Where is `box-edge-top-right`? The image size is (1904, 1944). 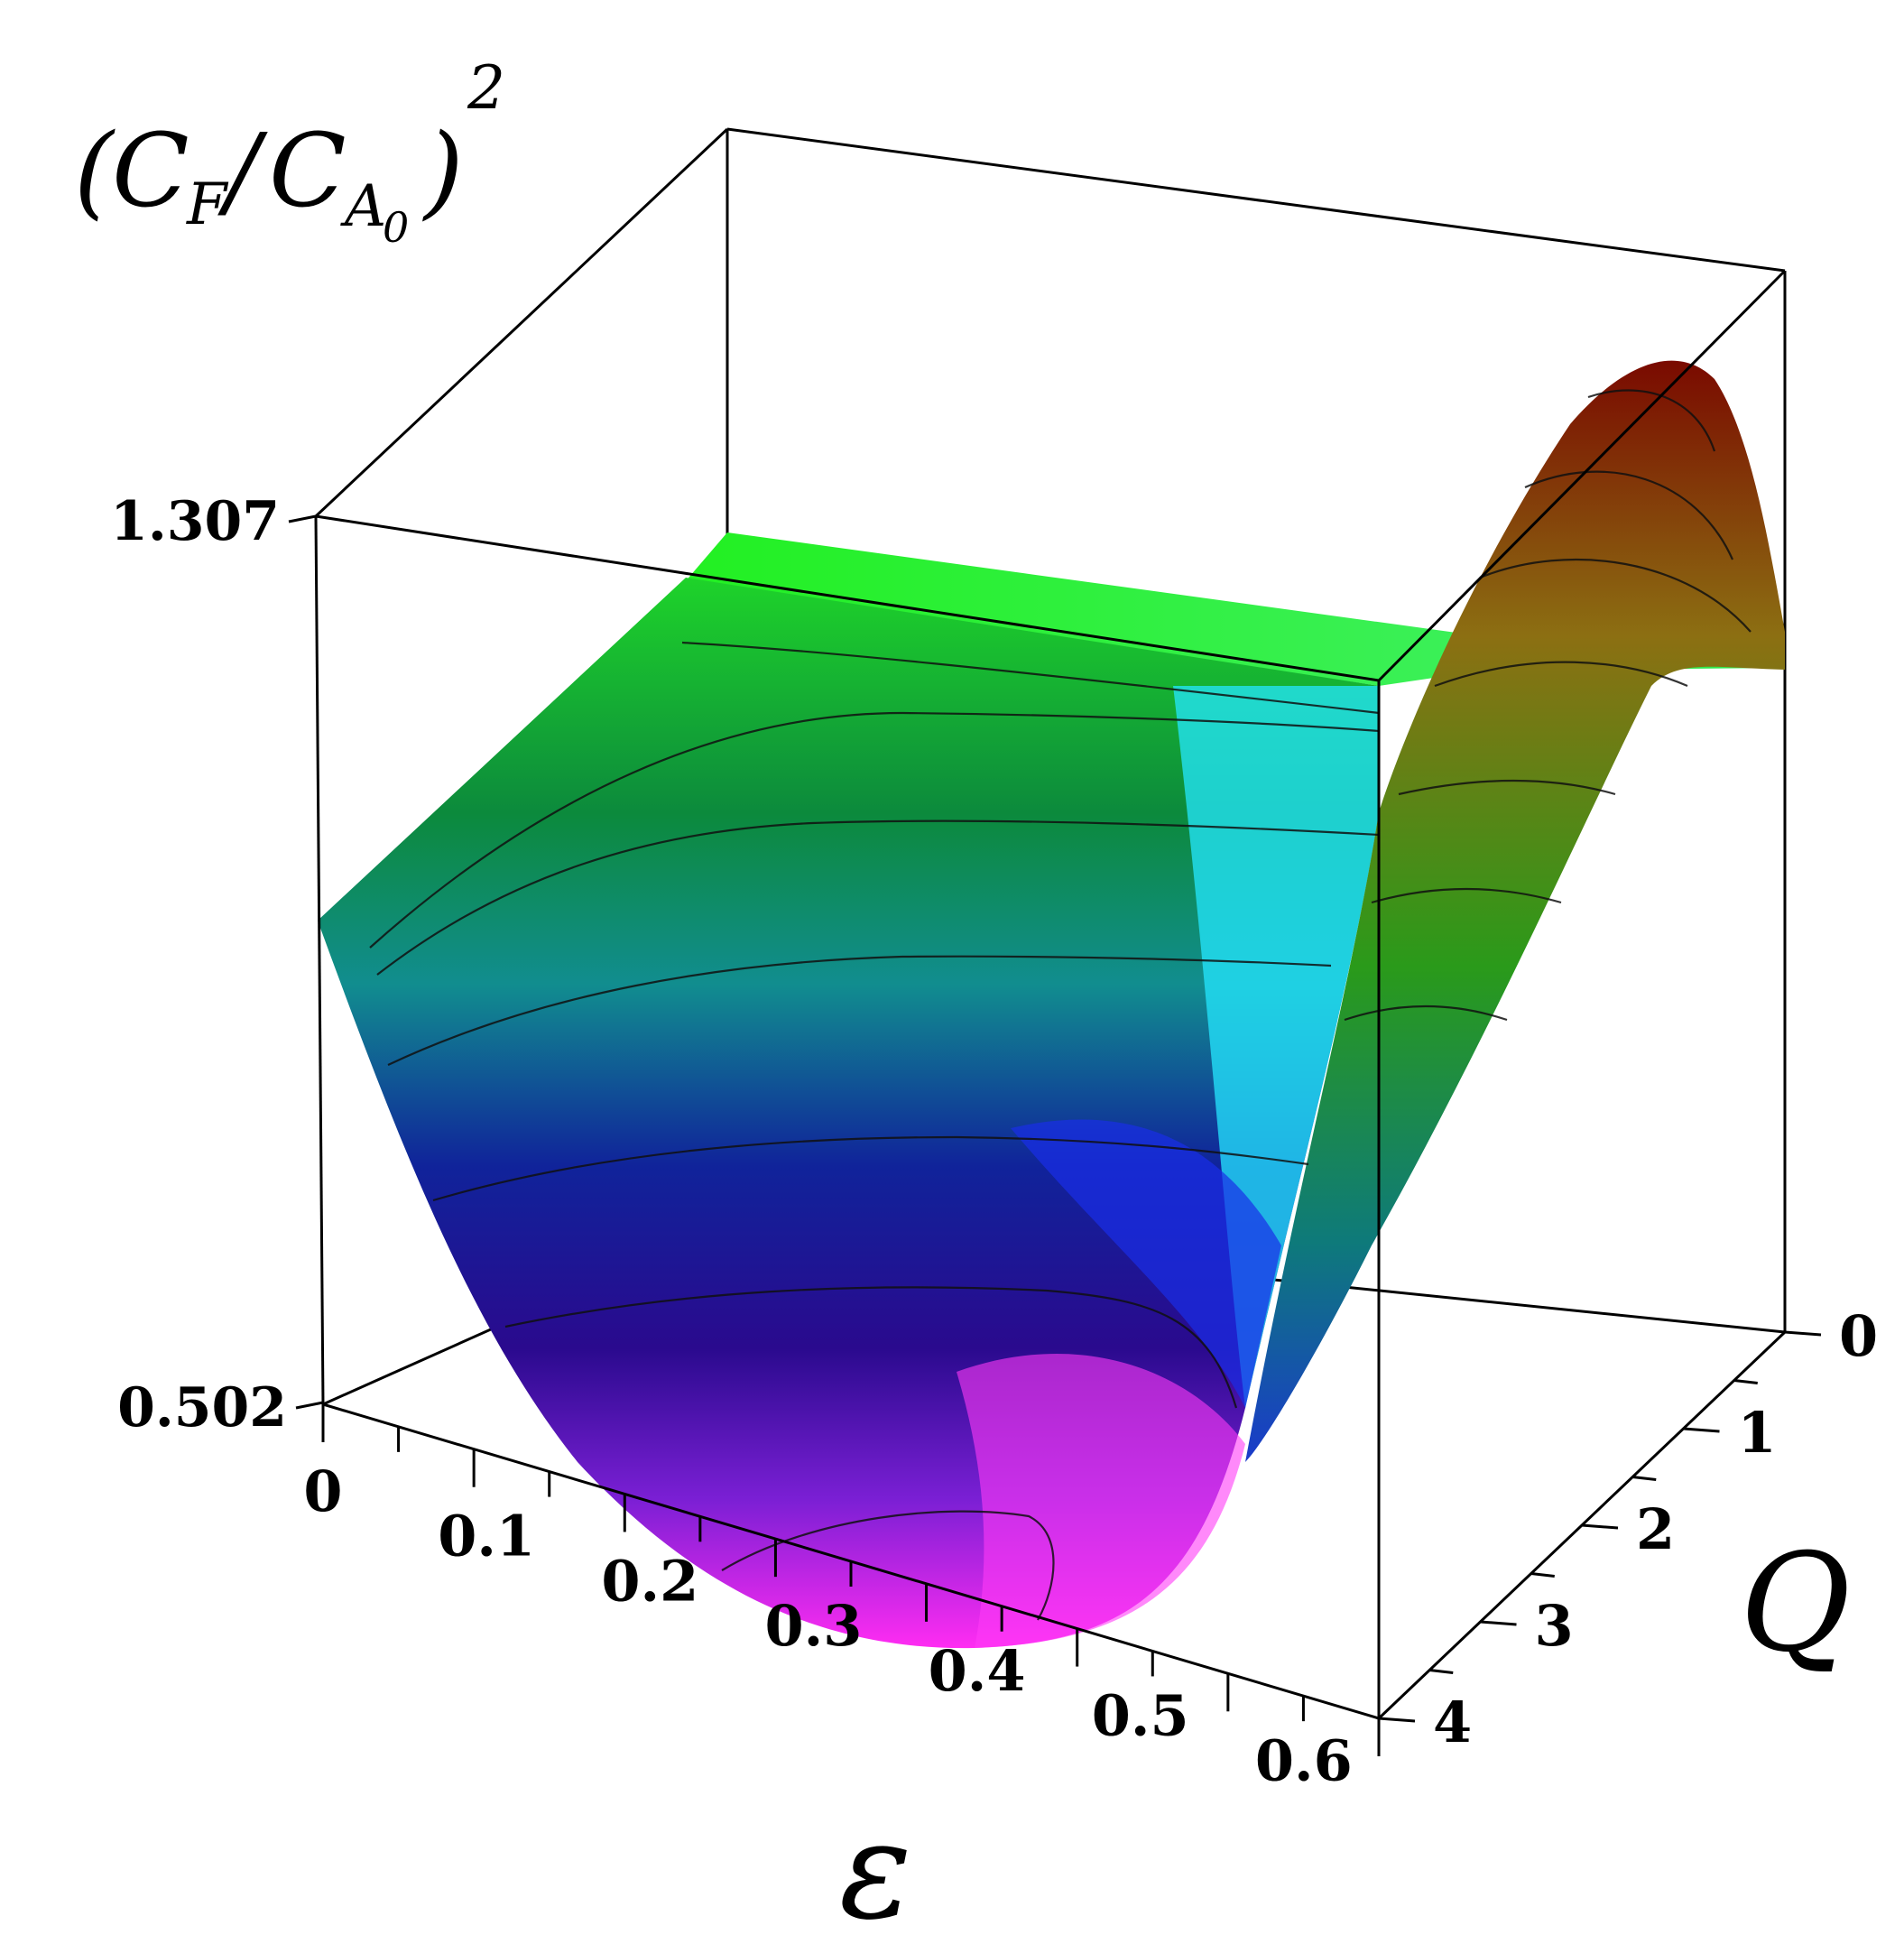 box-edge-top-right is located at coordinates (1582, 476).